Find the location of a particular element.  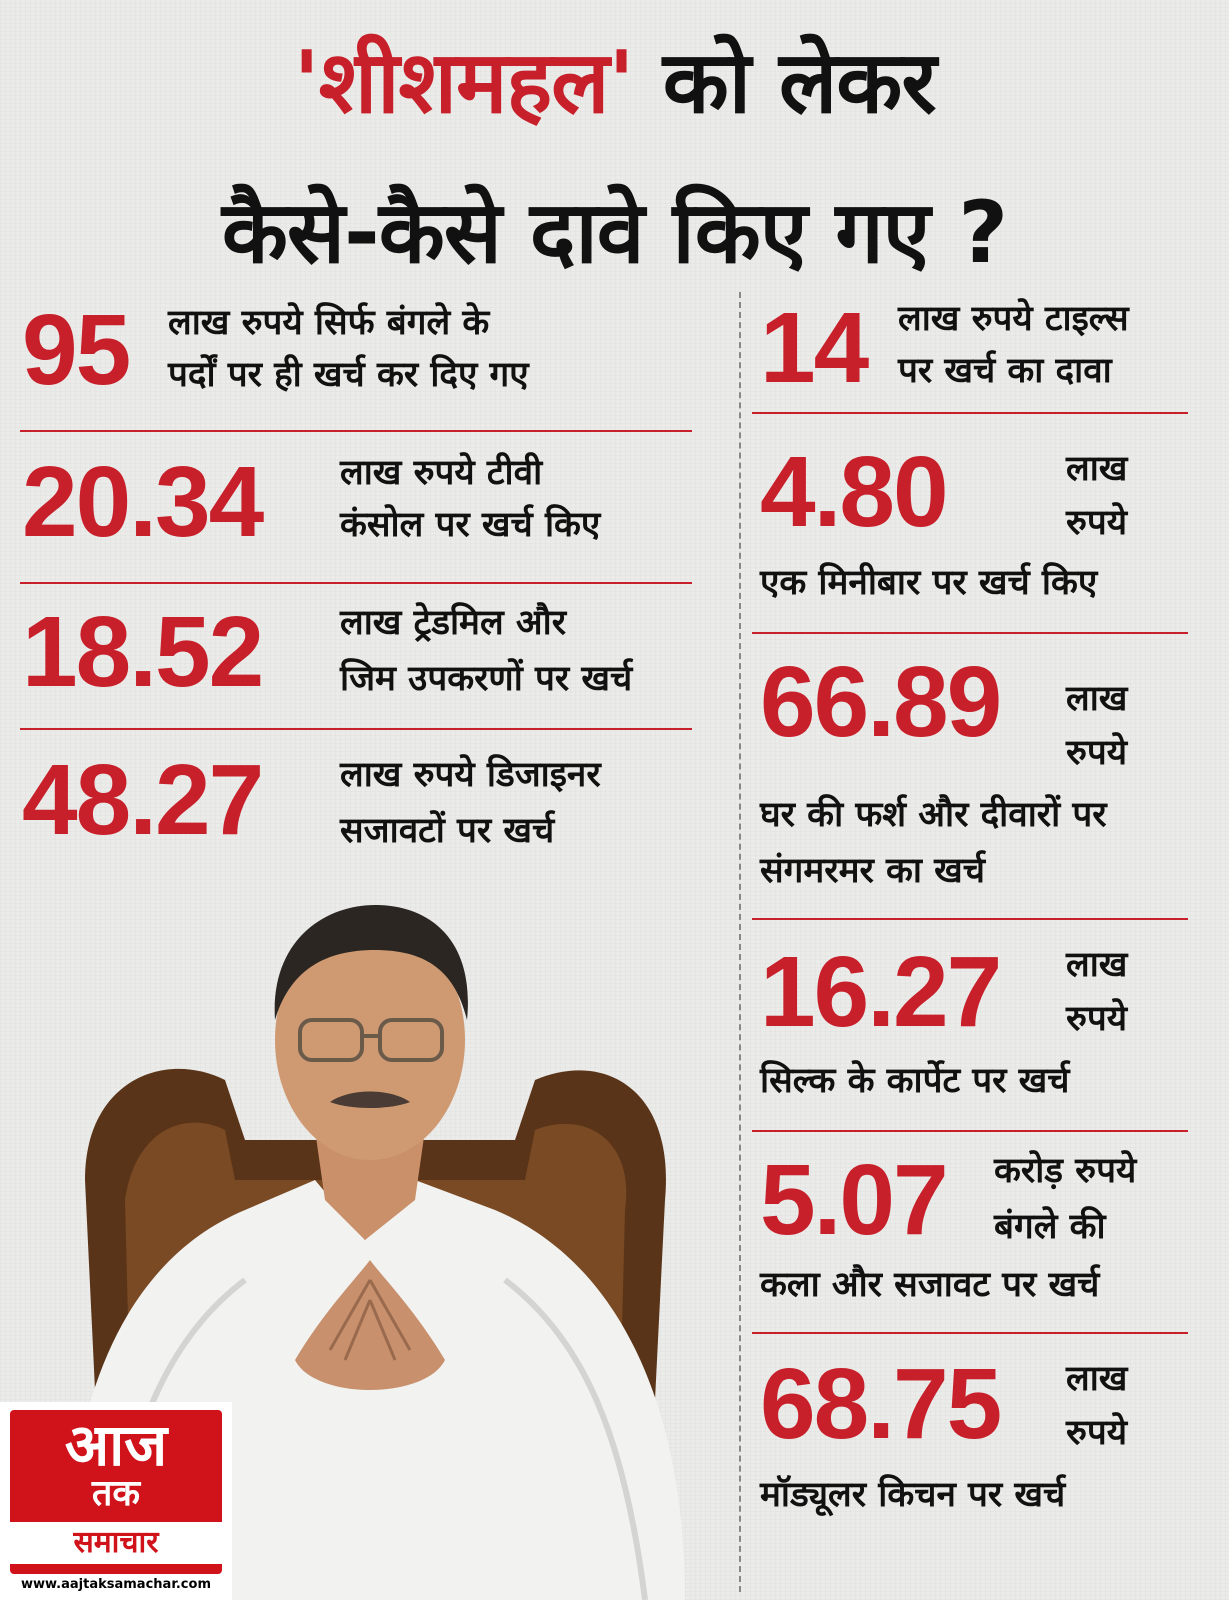

hair is located at coordinates (371, 962).